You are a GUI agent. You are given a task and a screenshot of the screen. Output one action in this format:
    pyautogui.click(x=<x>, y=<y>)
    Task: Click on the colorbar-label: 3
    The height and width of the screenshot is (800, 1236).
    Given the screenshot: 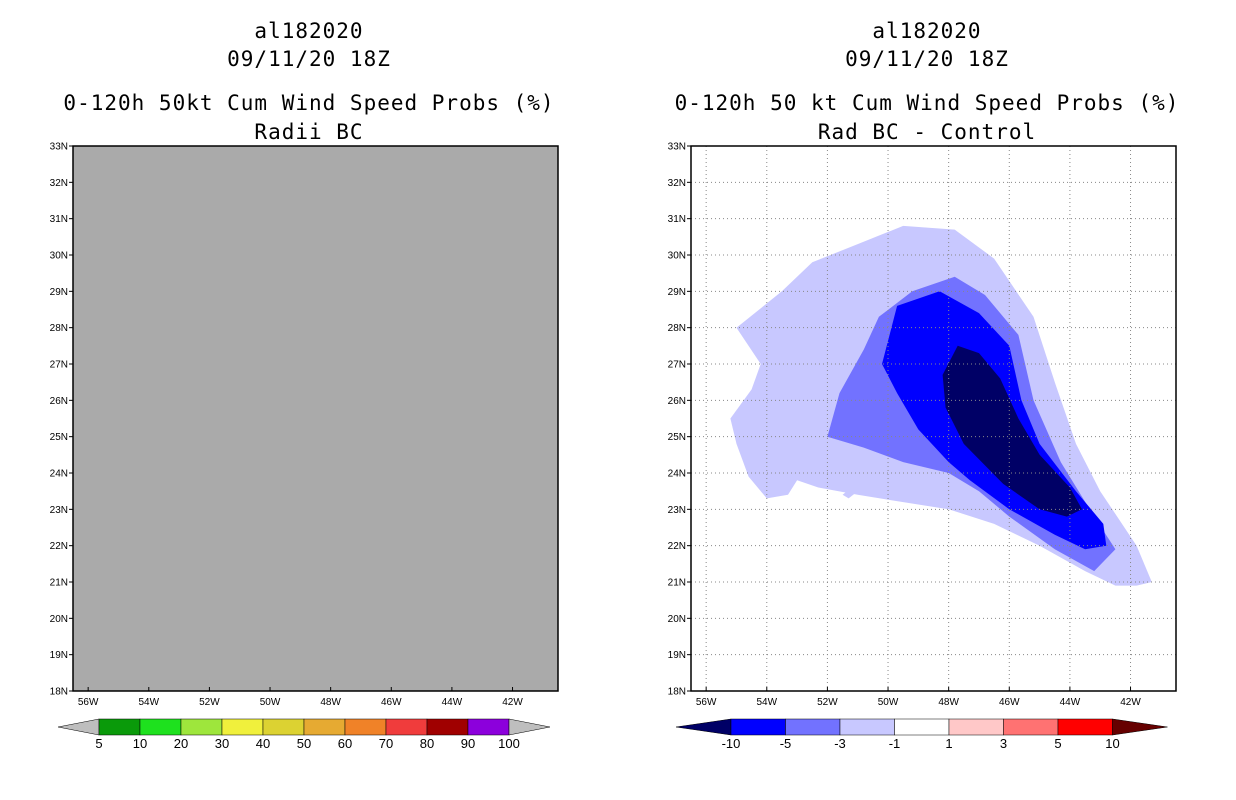 What is the action you would take?
    pyautogui.click(x=1003, y=743)
    